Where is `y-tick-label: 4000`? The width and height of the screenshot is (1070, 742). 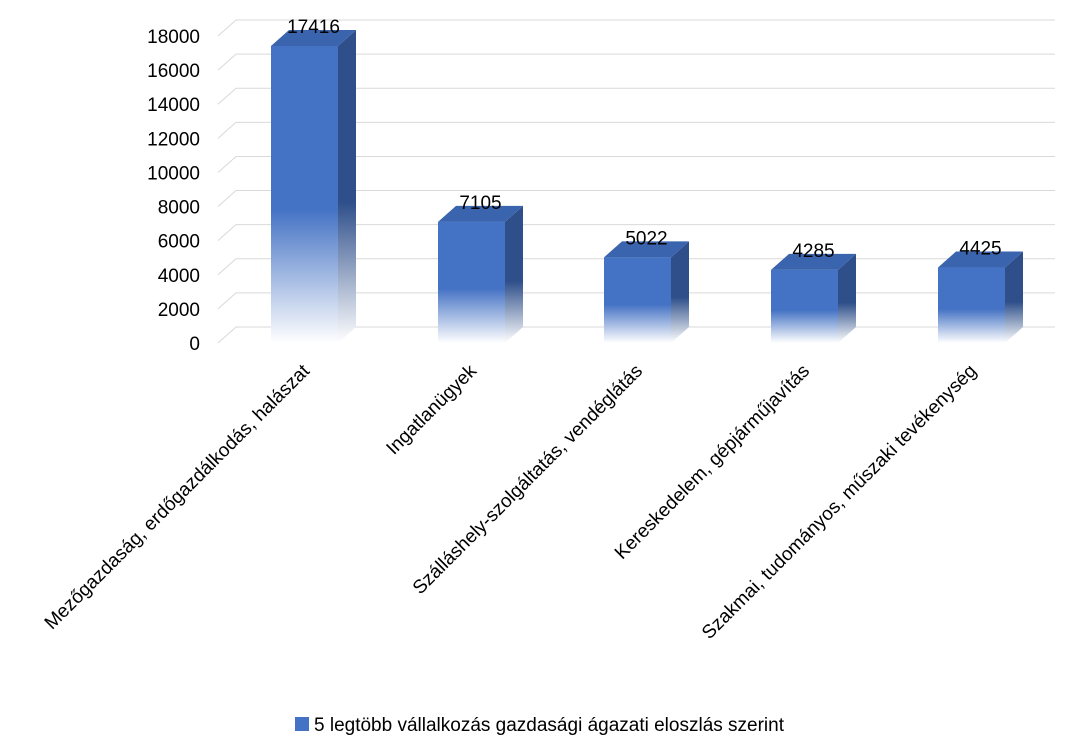
y-tick-label: 4000 is located at coordinates (179, 276).